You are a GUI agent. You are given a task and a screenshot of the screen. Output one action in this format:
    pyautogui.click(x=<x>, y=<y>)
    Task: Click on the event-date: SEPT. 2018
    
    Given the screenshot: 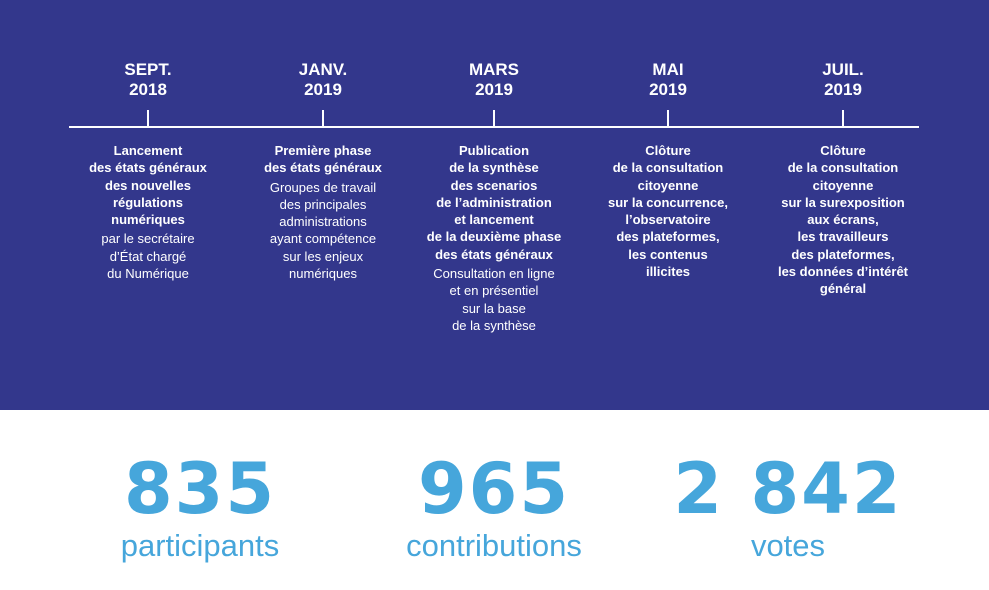 What is the action you would take?
    pyautogui.click(x=148, y=79)
    